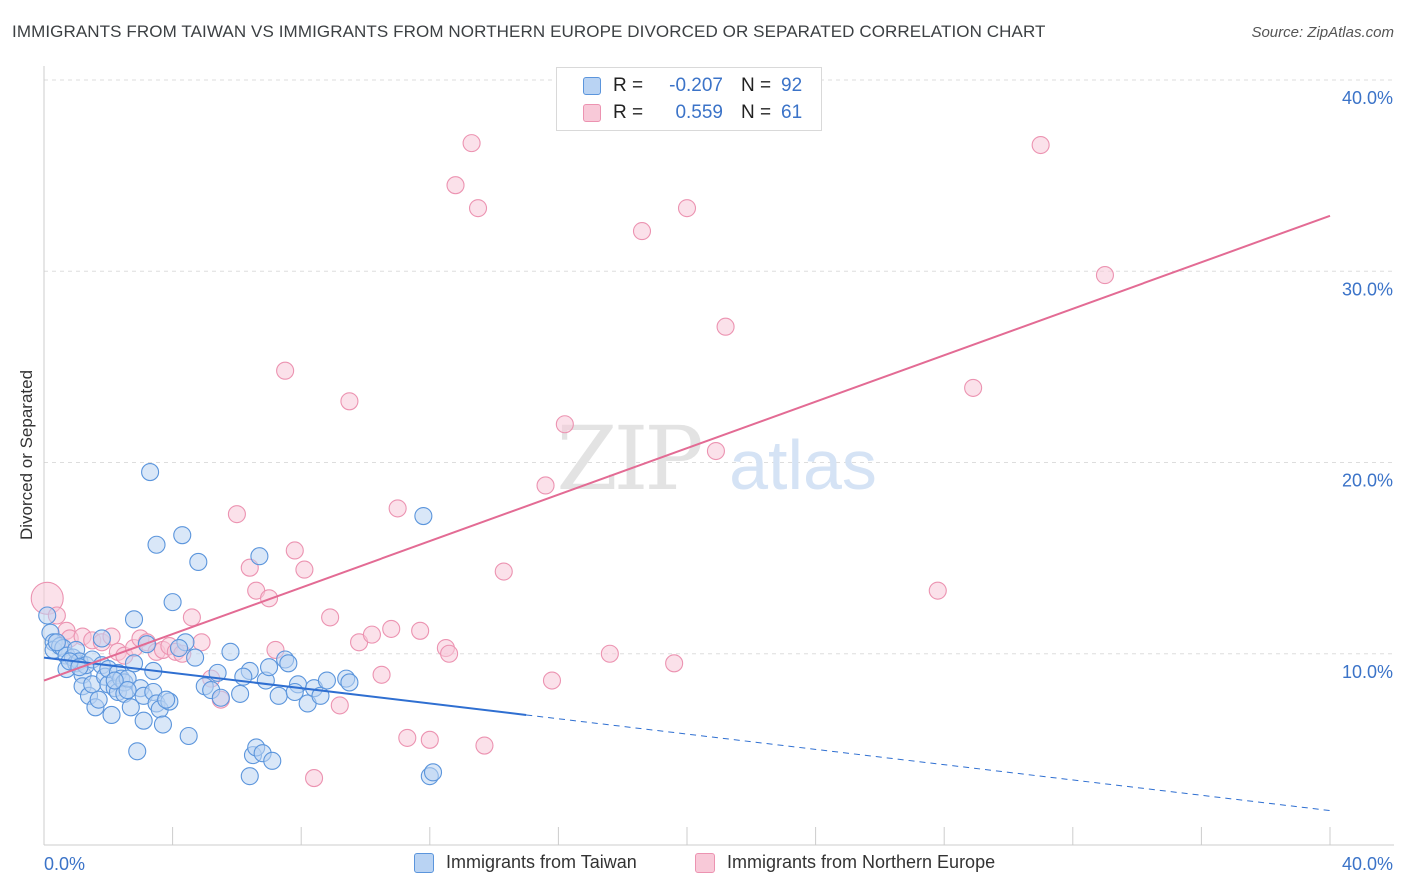 Image resolution: width=1406 pixels, height=892 pixels. What do you see at coordinates (628, 458) in the screenshot?
I see `watermark-zip: ZIP` at bounding box center [628, 458].